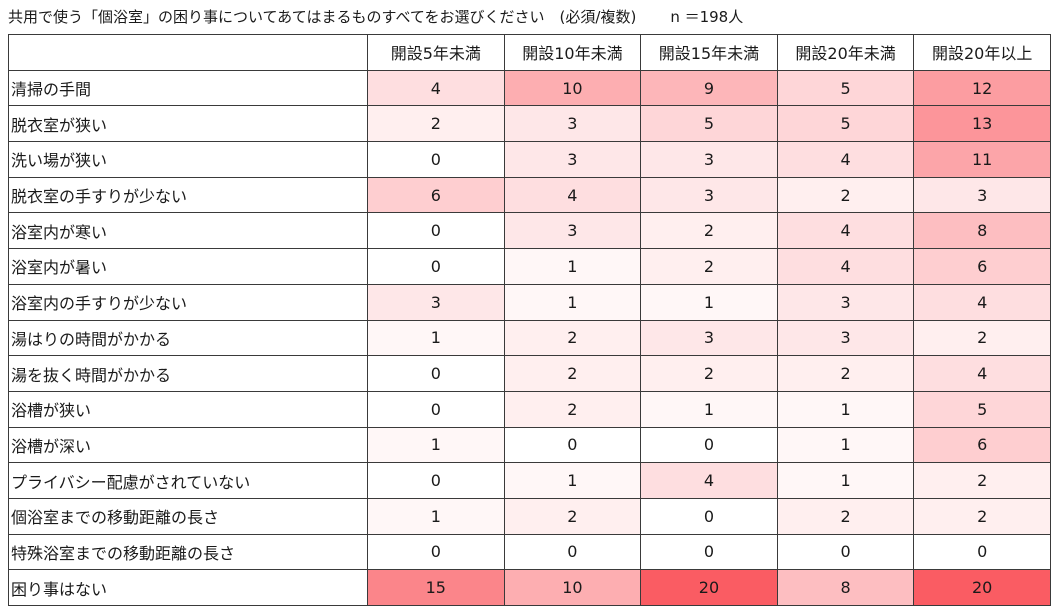 The image size is (1060, 614). Describe the element at coordinates (529, 124) in the screenshot. I see `table-row: 脱衣室が狭い 2 3 5 5 13` at that location.